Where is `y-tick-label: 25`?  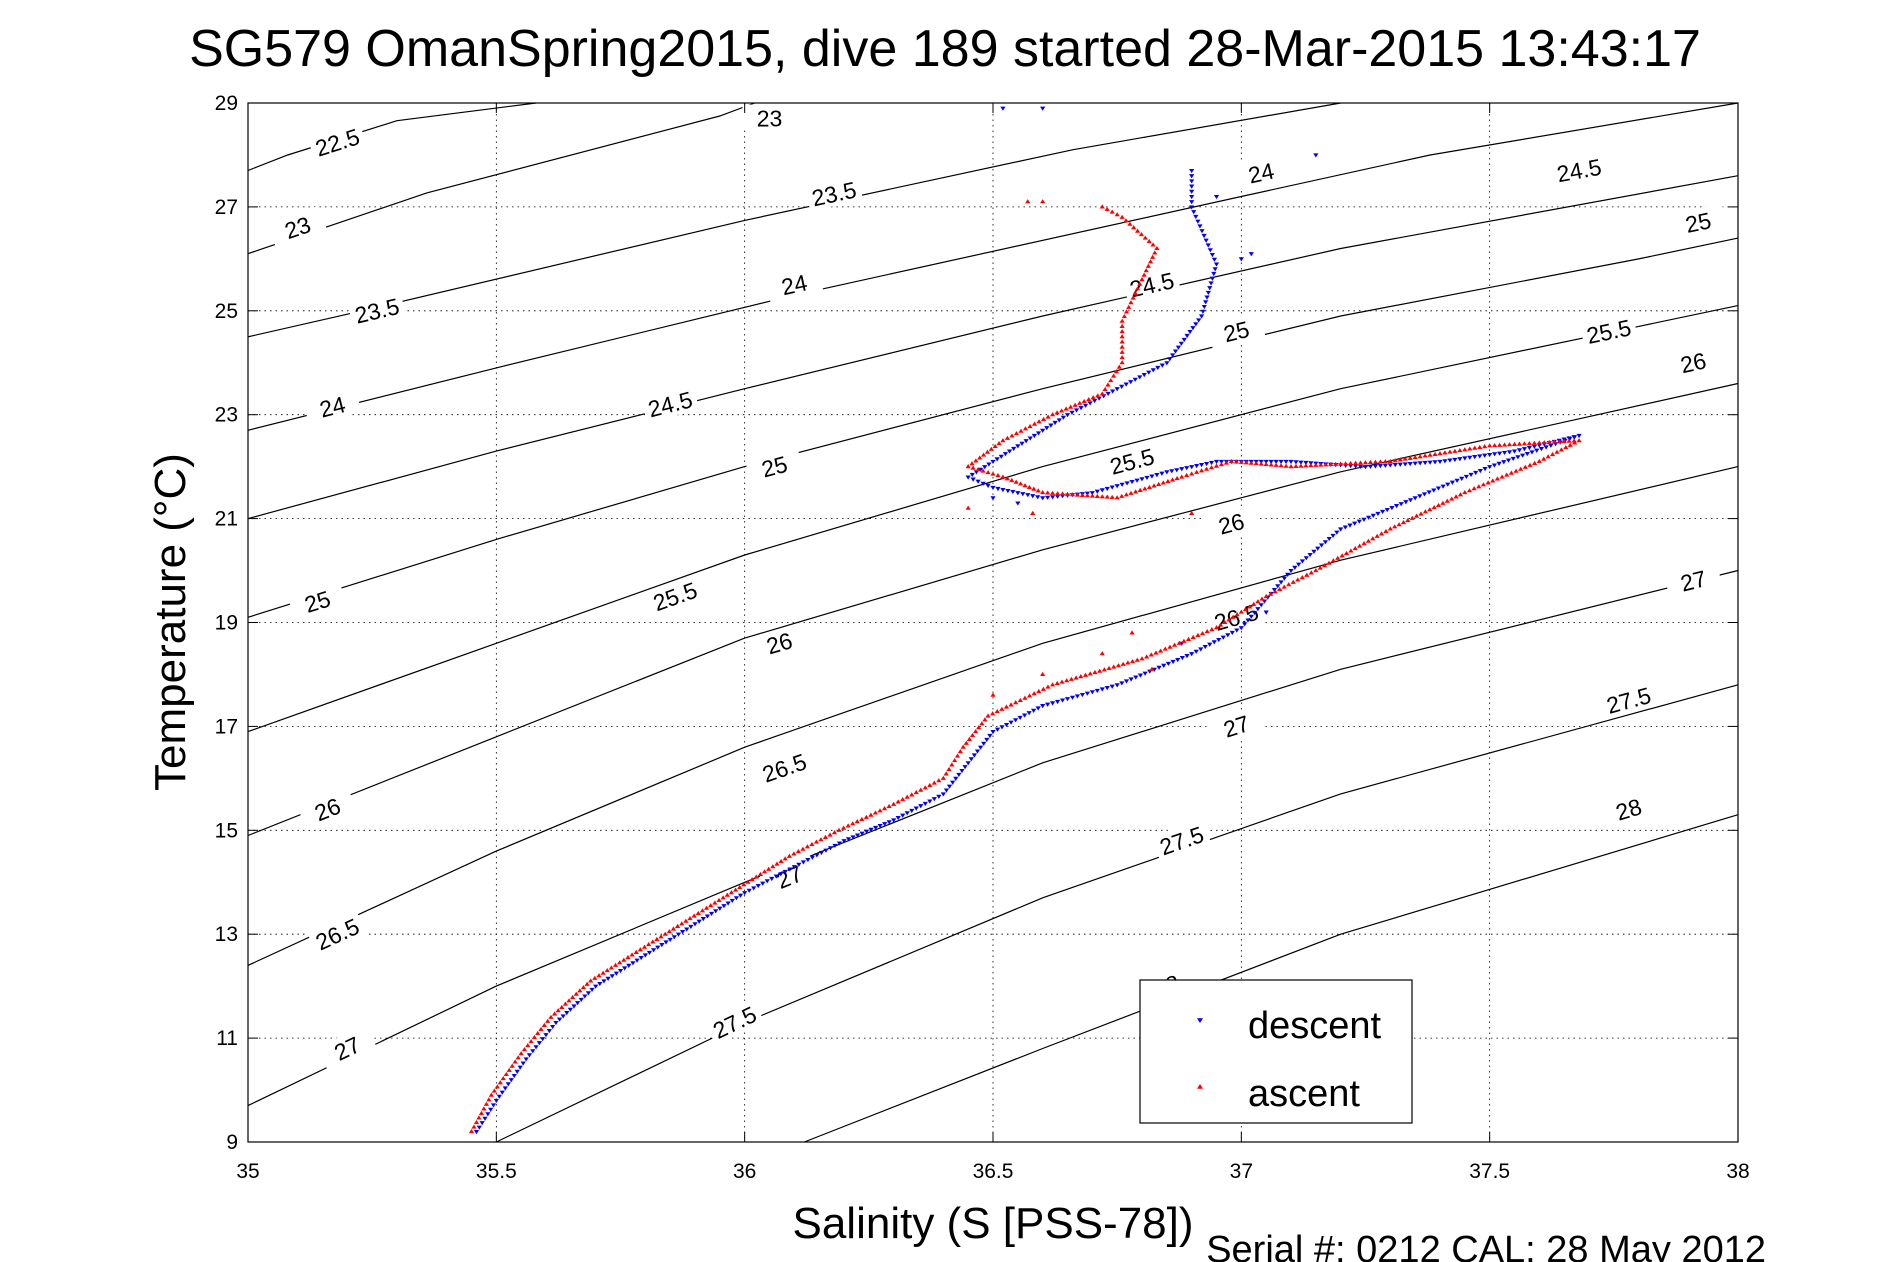 y-tick-label: 25 is located at coordinates (226, 311).